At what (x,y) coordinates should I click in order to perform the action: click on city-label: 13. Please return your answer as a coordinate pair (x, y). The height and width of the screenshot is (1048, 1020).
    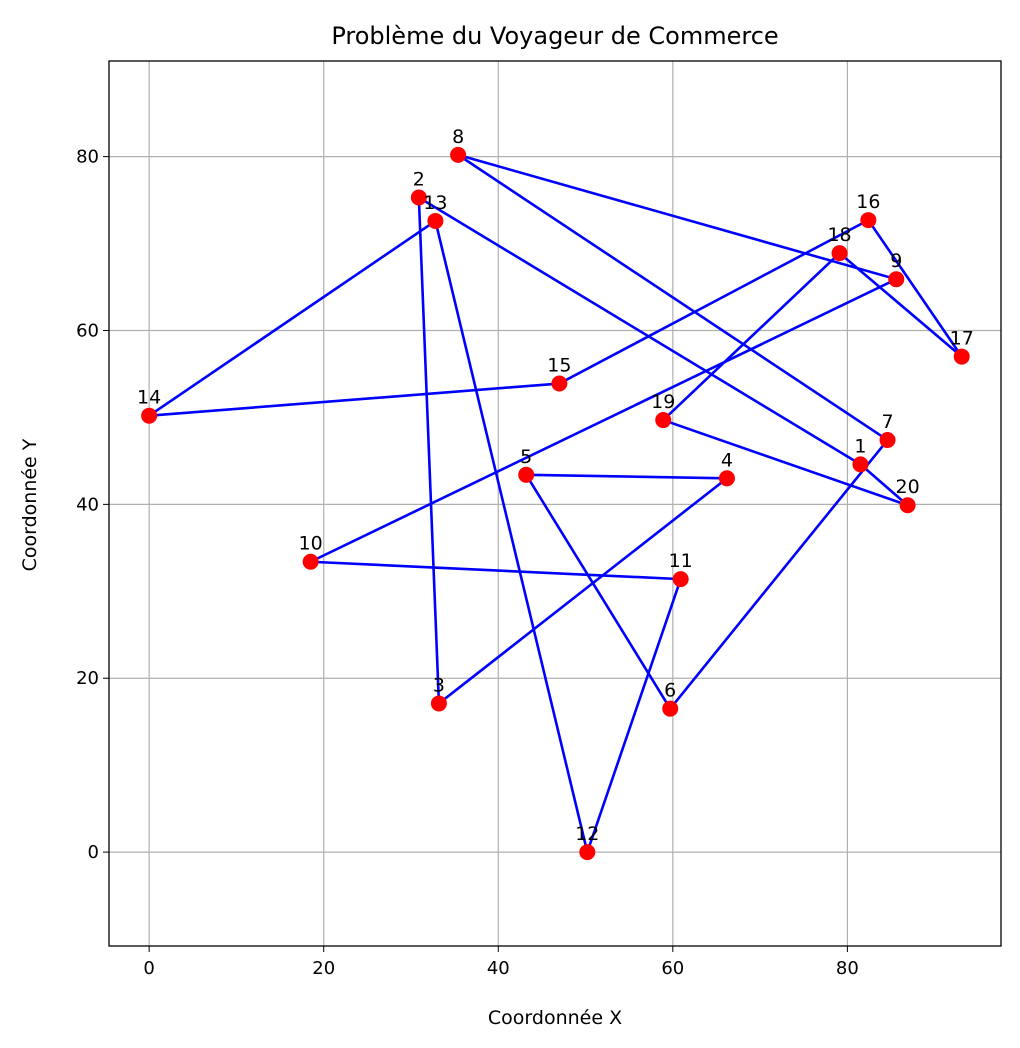
    Looking at the image, I should click on (435, 203).